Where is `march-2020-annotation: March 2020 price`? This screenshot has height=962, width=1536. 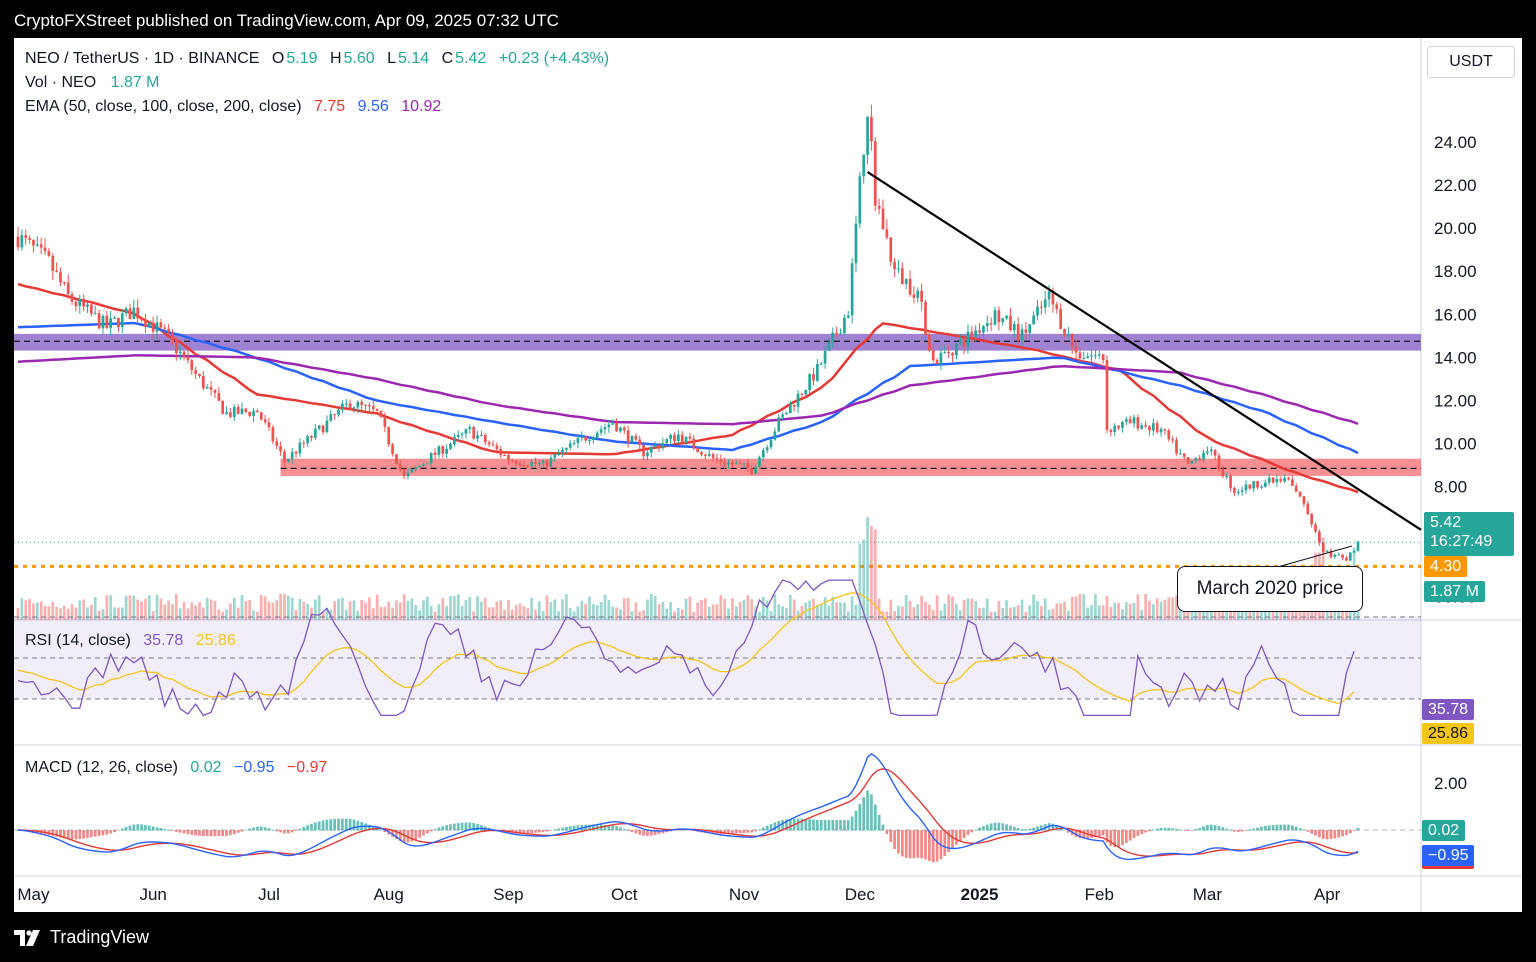
march-2020-annotation: March 2020 price is located at coordinates (1270, 589).